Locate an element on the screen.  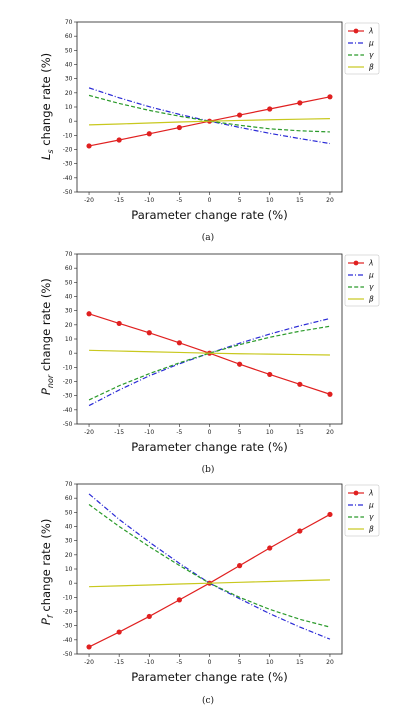
panel-caption: (a) is located at coordinates (208, 237).